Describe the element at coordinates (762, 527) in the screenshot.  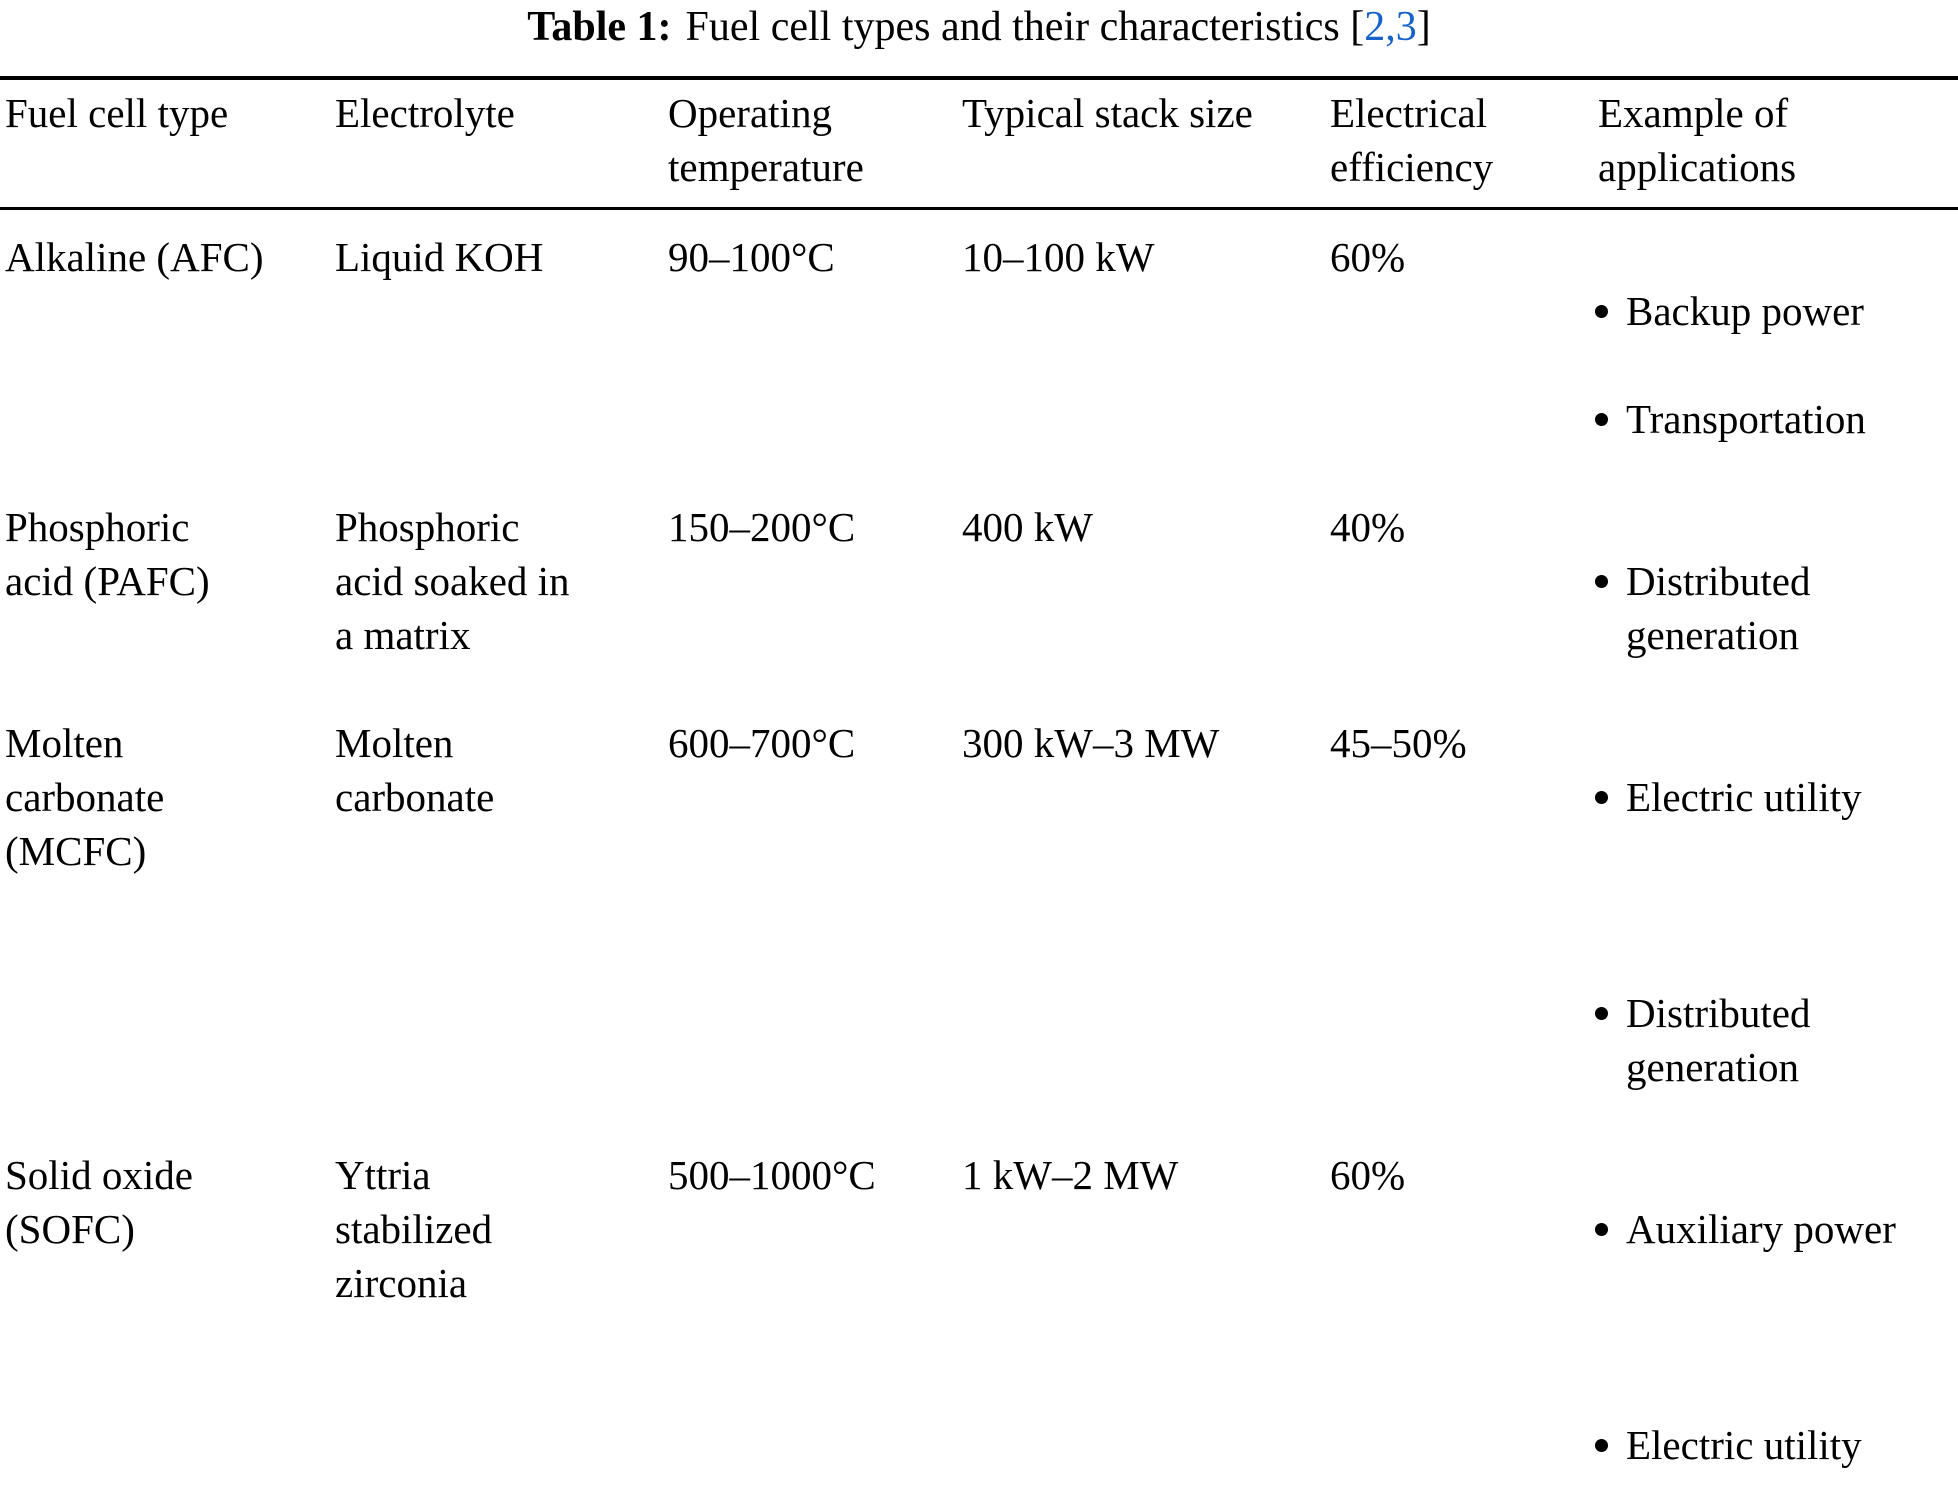
I see `temperature-cell: 150–200°C` at that location.